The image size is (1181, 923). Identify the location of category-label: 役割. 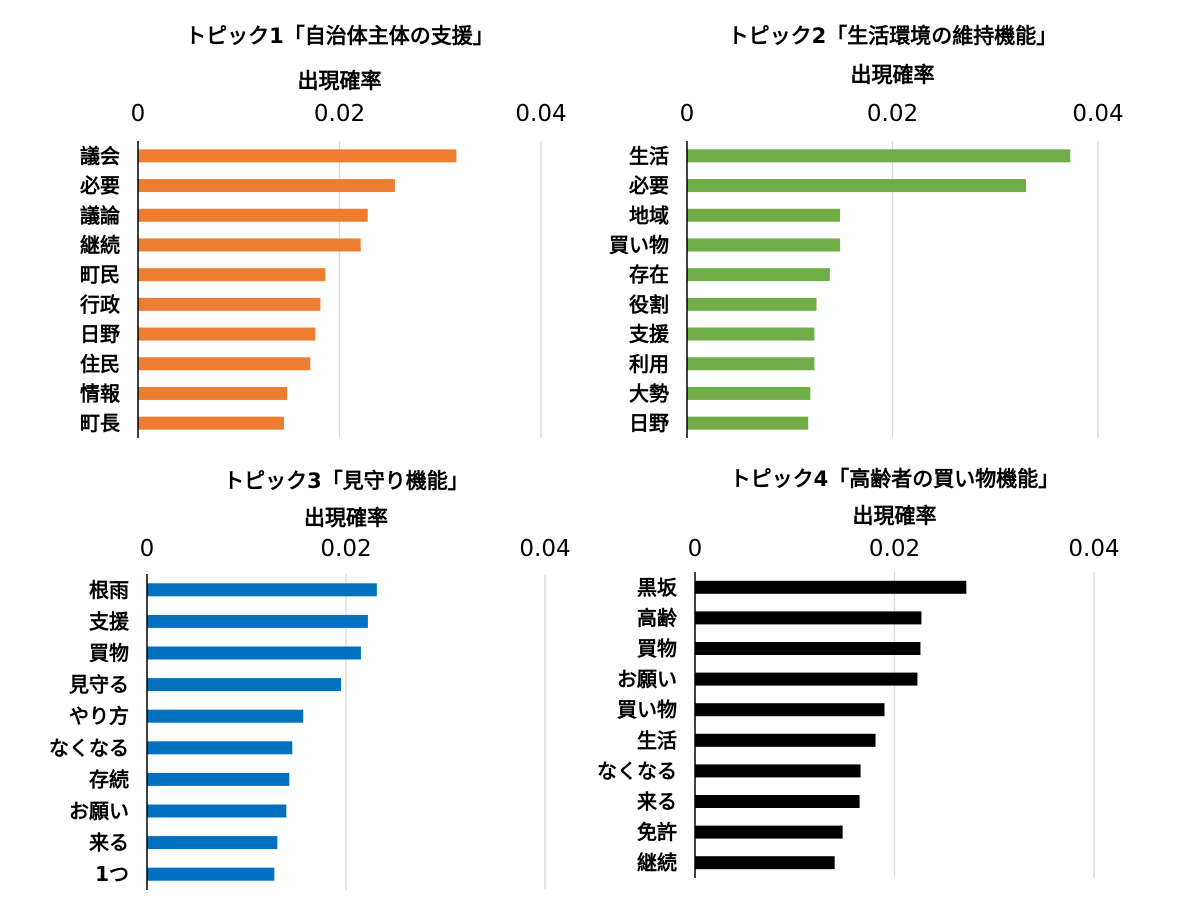
(649, 304).